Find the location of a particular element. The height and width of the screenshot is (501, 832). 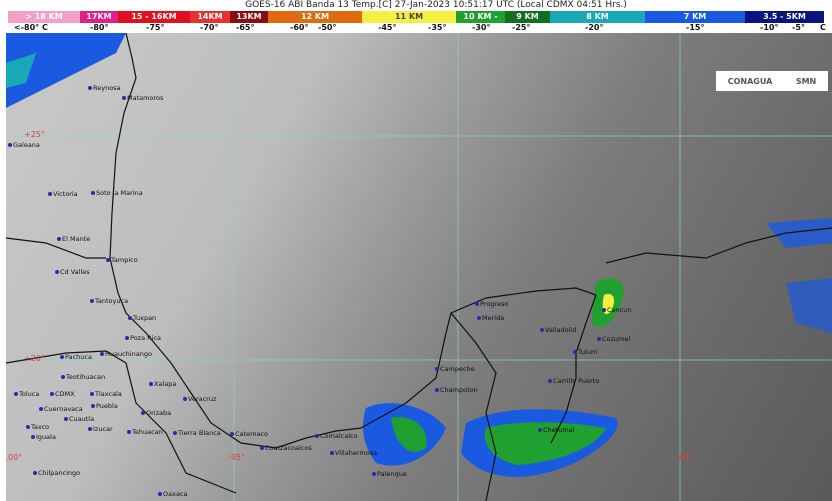

city-name: Cuautla is located at coordinates (82, 419).